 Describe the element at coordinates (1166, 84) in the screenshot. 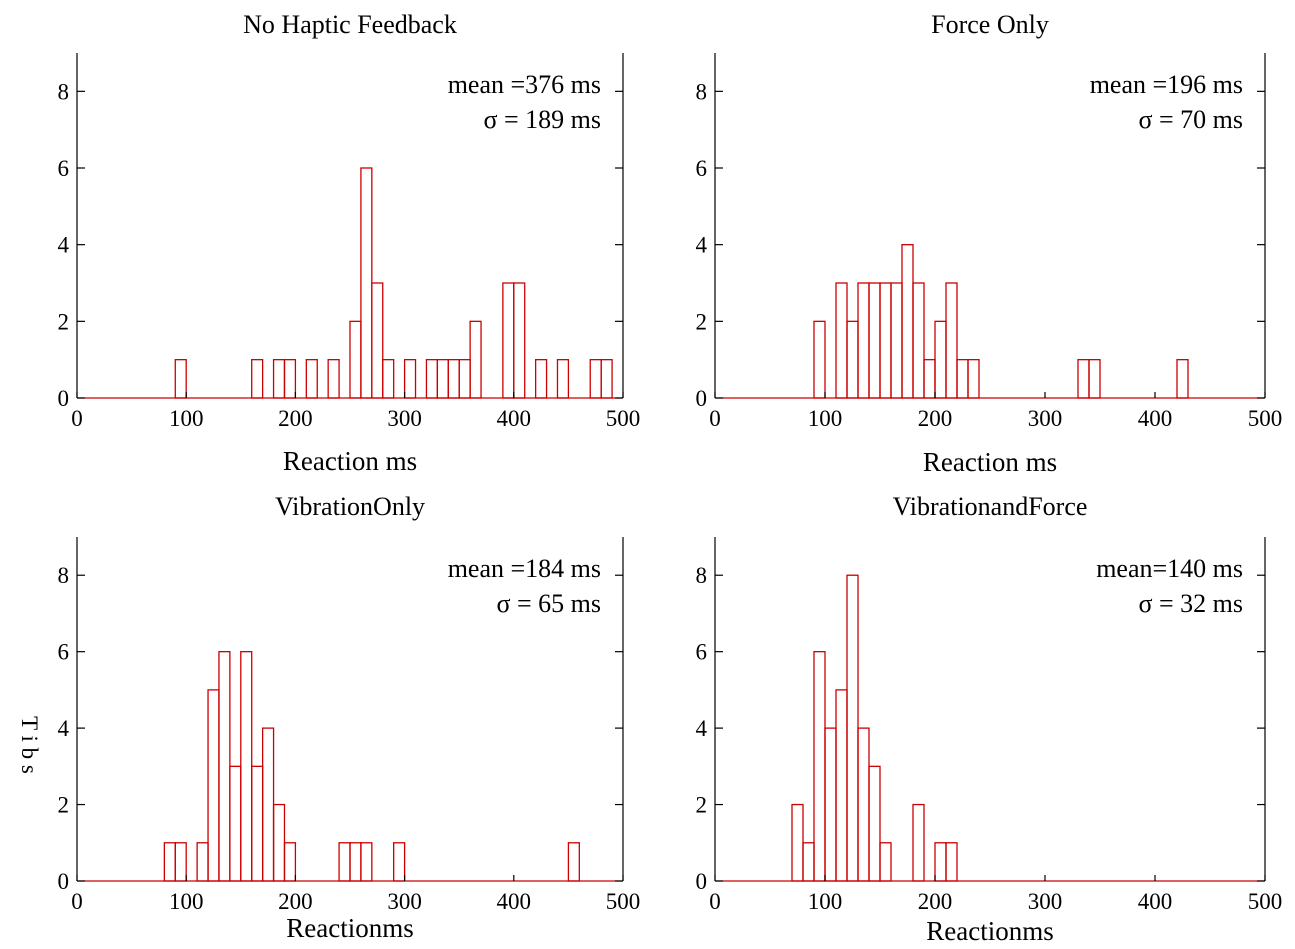

I see `mean-annotation: mean =196 ms` at that location.